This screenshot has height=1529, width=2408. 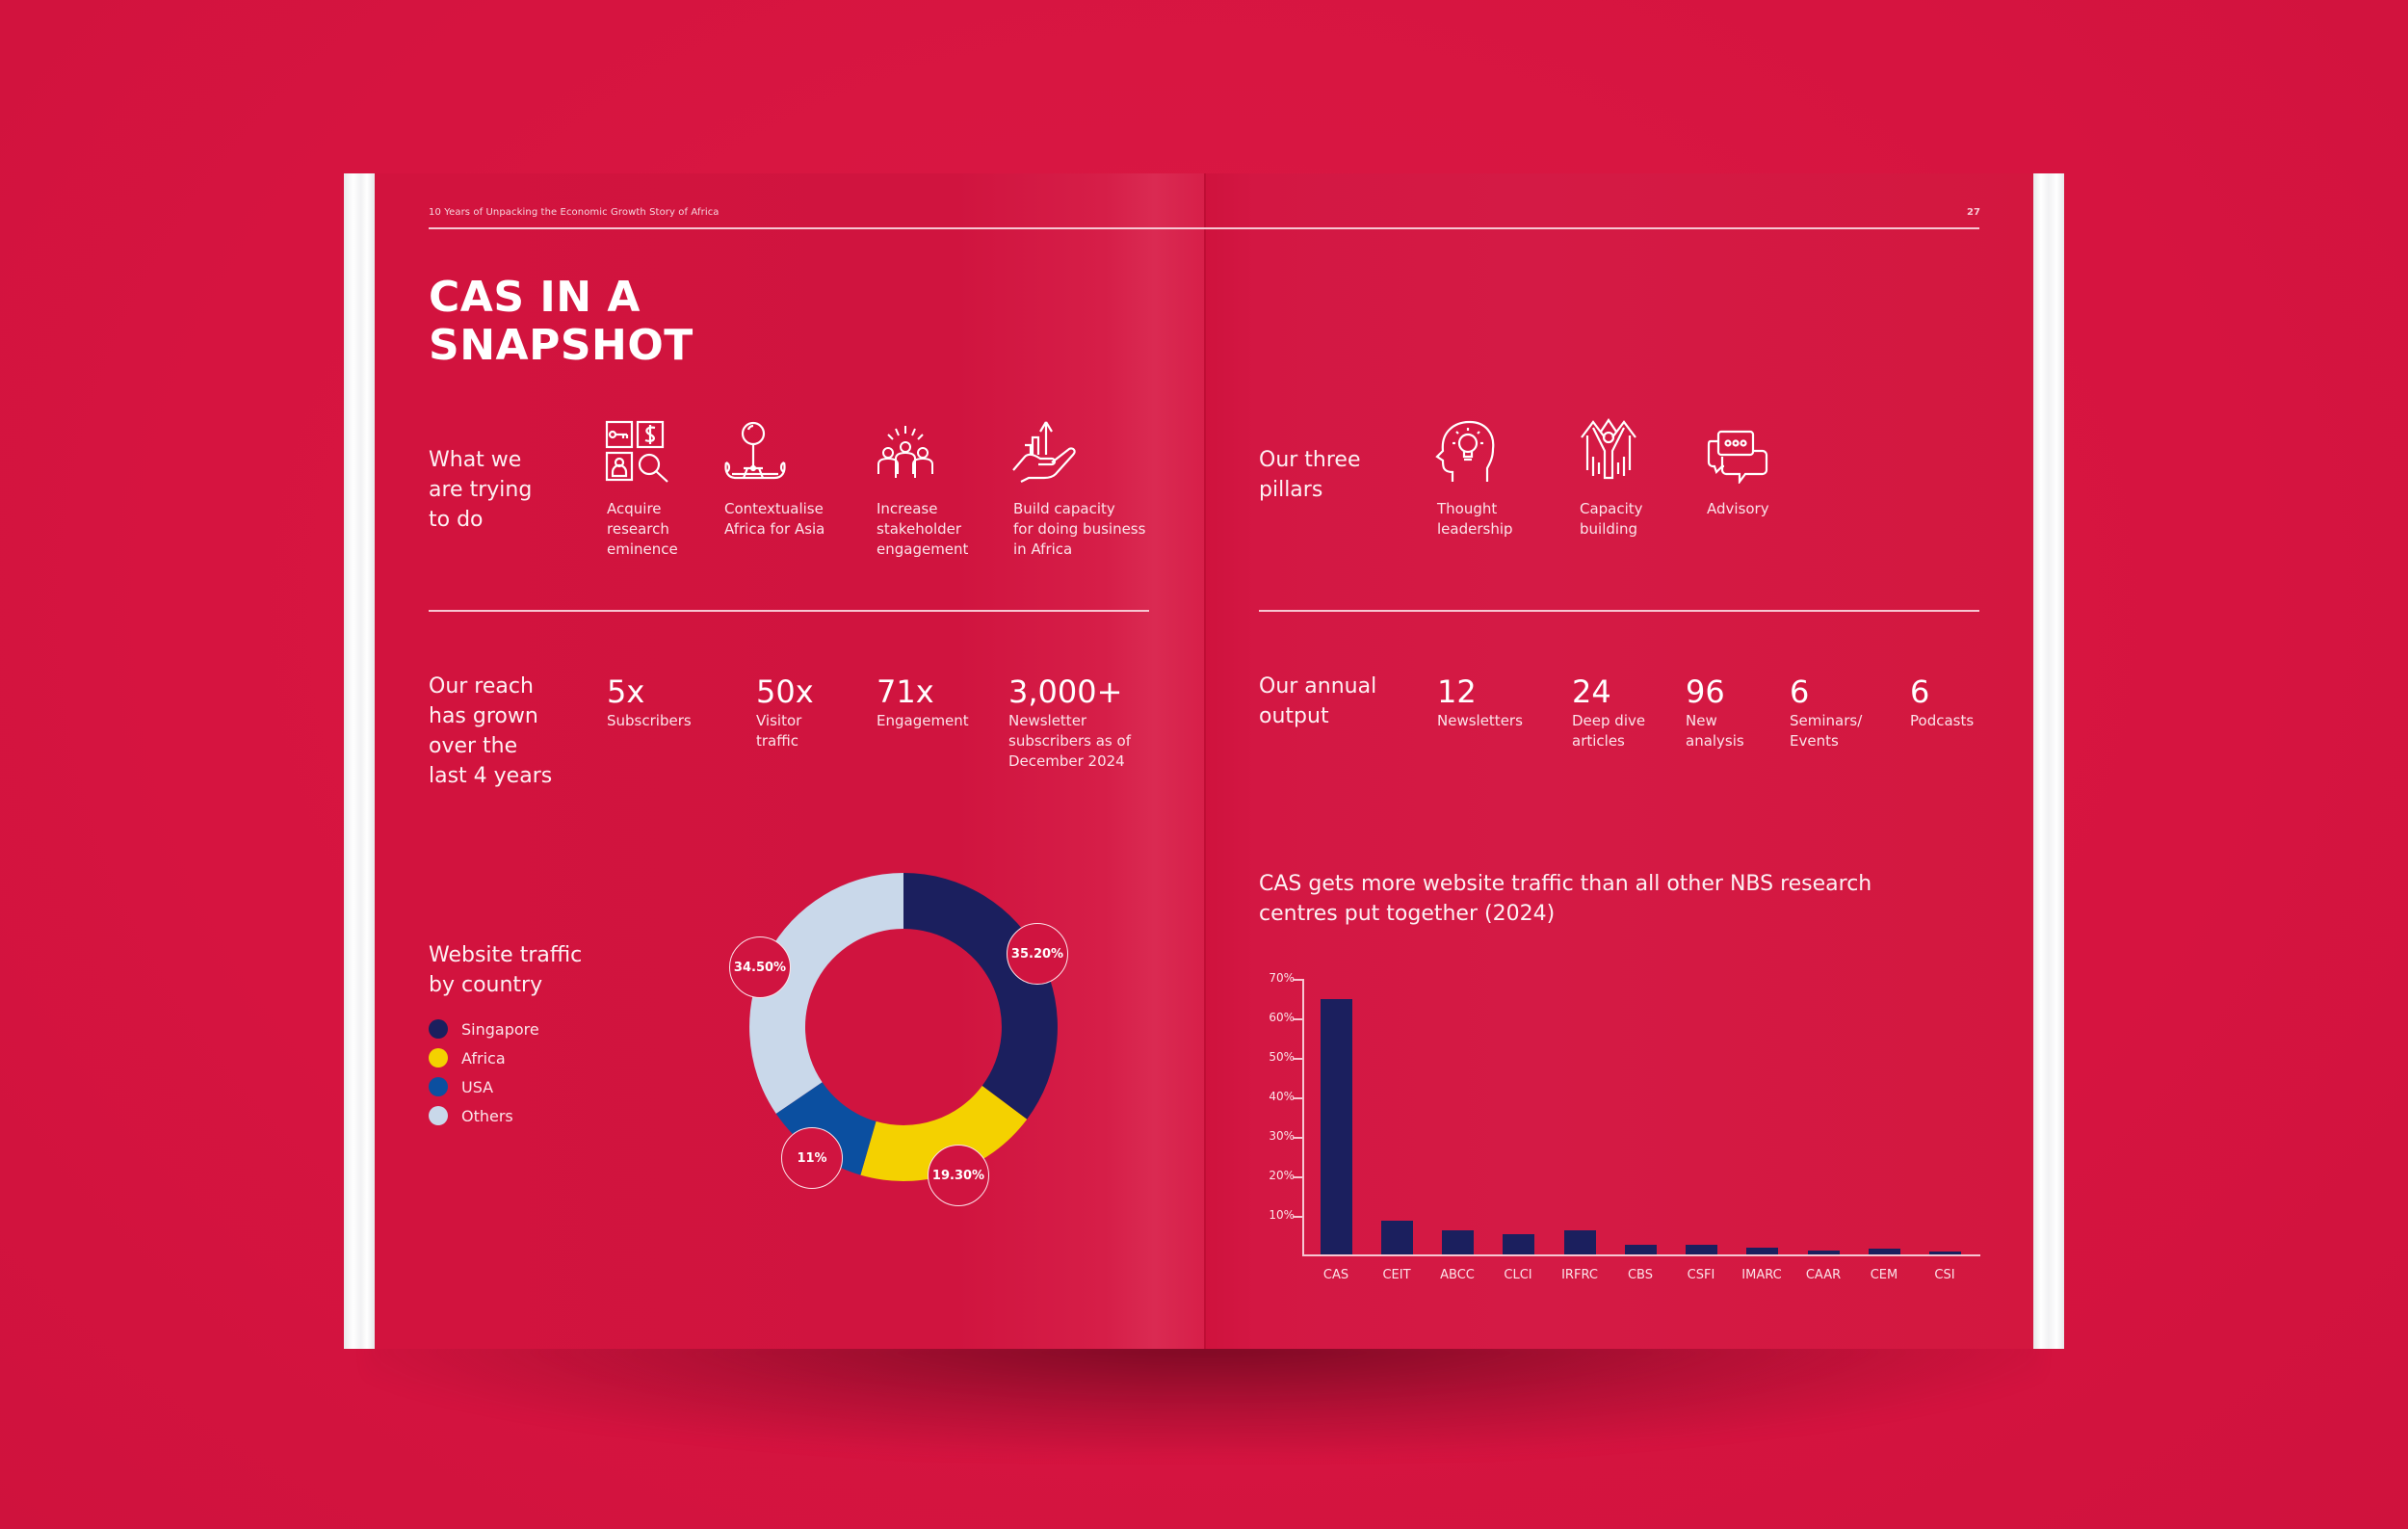 What do you see at coordinates (626, 691) in the screenshot?
I see `stat-value-subscribers: 5x` at bounding box center [626, 691].